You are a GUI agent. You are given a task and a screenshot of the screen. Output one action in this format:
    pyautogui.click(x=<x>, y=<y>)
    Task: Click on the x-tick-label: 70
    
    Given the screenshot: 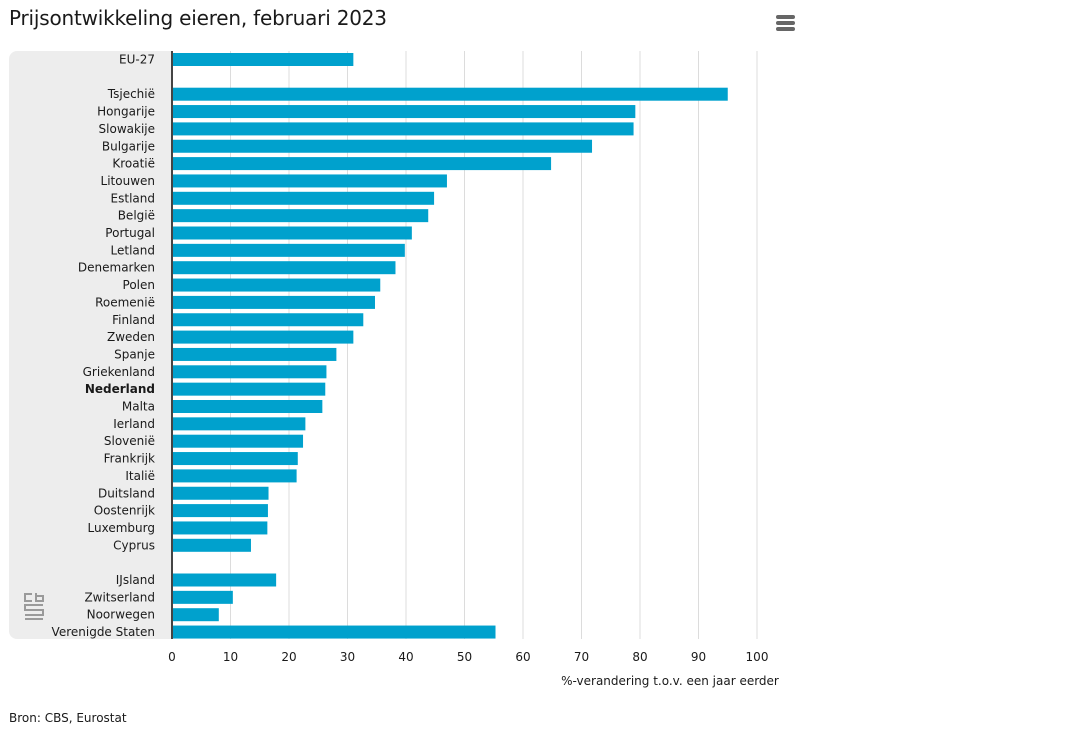 What is the action you would take?
    pyautogui.click(x=581, y=657)
    